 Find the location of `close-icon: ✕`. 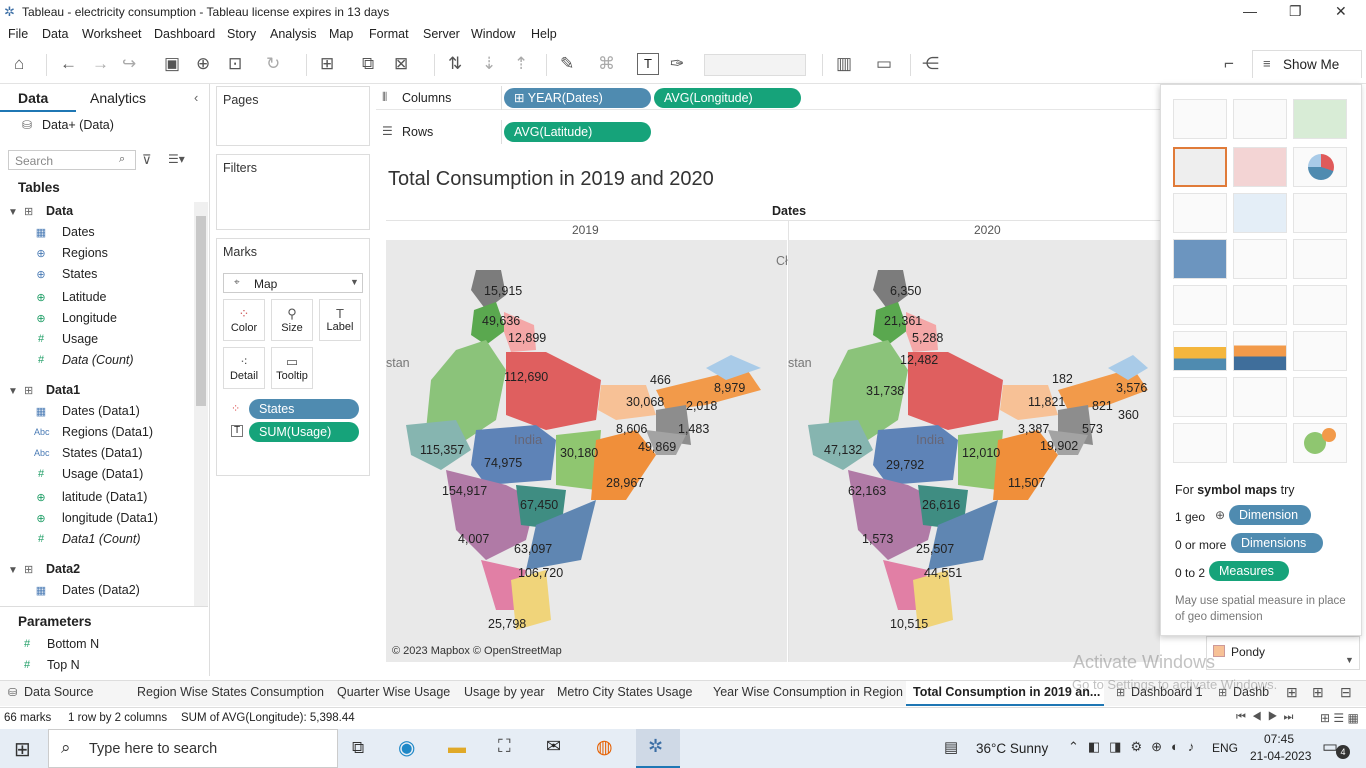

close-icon: ✕ is located at coordinates (1341, 11).